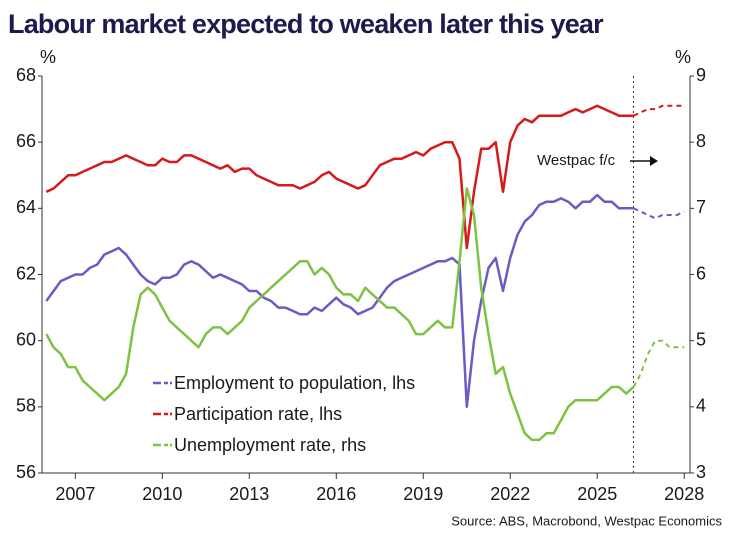 The image size is (731, 543). Describe the element at coordinates (26, 472) in the screenshot. I see `y-tick-label: 56` at that location.